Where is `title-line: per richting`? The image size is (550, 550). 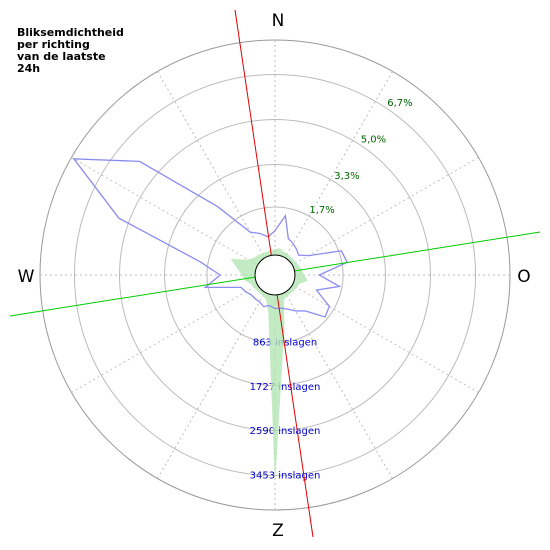
title-line: per richting is located at coordinates (53, 44).